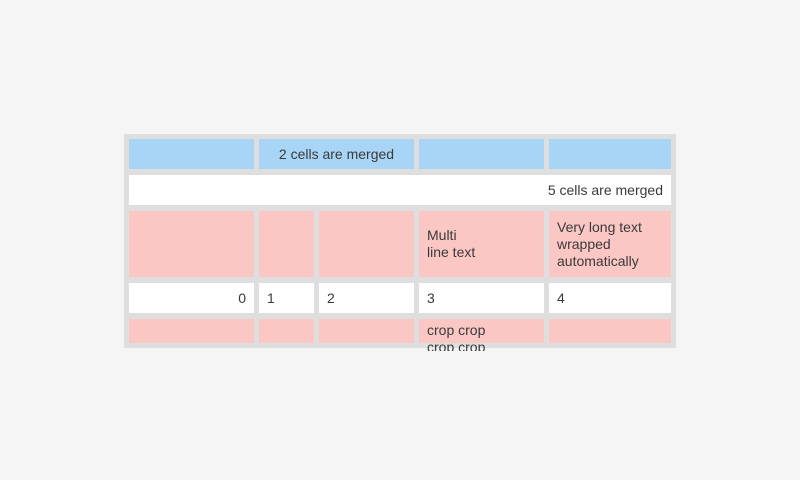 This screenshot has height=480, width=800. Describe the element at coordinates (191, 331) in the screenshot. I see `pink-cell-r5c1` at that location.